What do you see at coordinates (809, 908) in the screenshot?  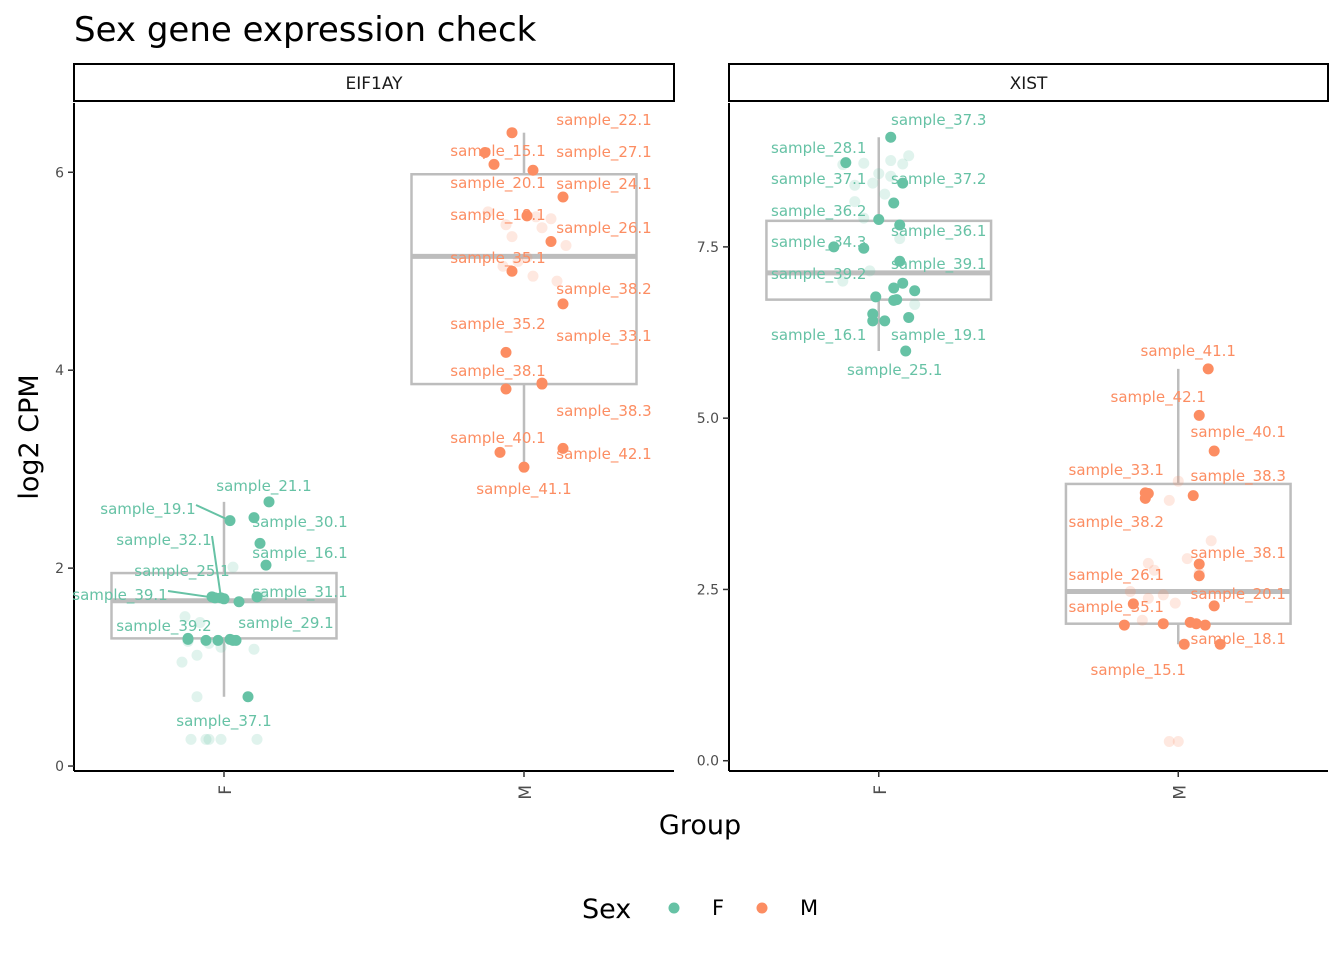 I see `legend-label-m: M` at bounding box center [809, 908].